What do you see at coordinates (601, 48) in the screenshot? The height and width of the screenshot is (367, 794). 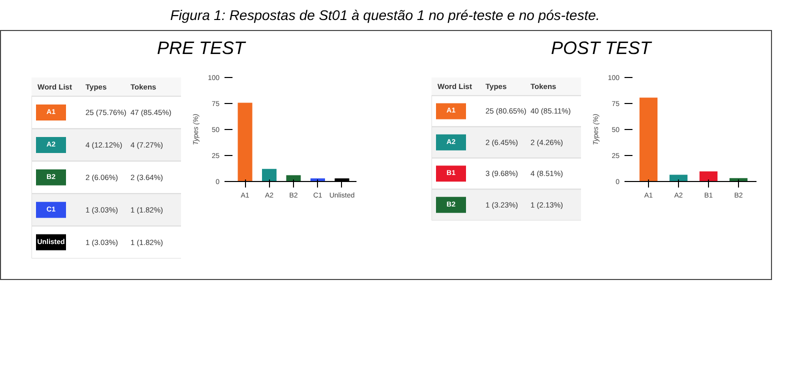 I see `text: POST TEST` at bounding box center [601, 48].